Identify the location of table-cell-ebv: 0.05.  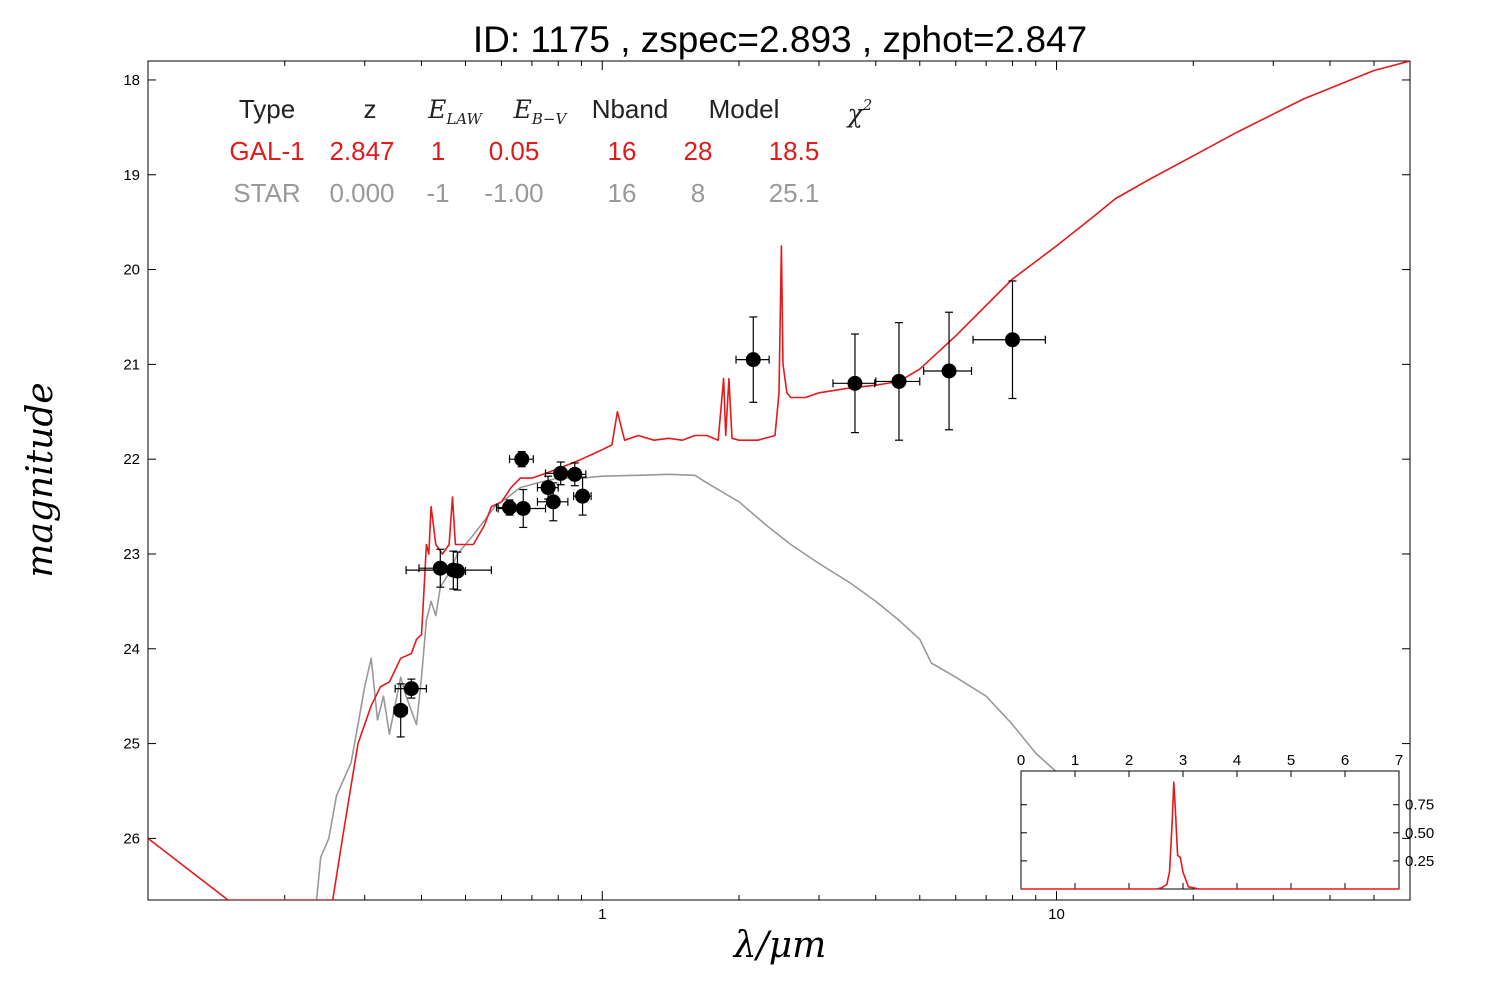
(514, 151).